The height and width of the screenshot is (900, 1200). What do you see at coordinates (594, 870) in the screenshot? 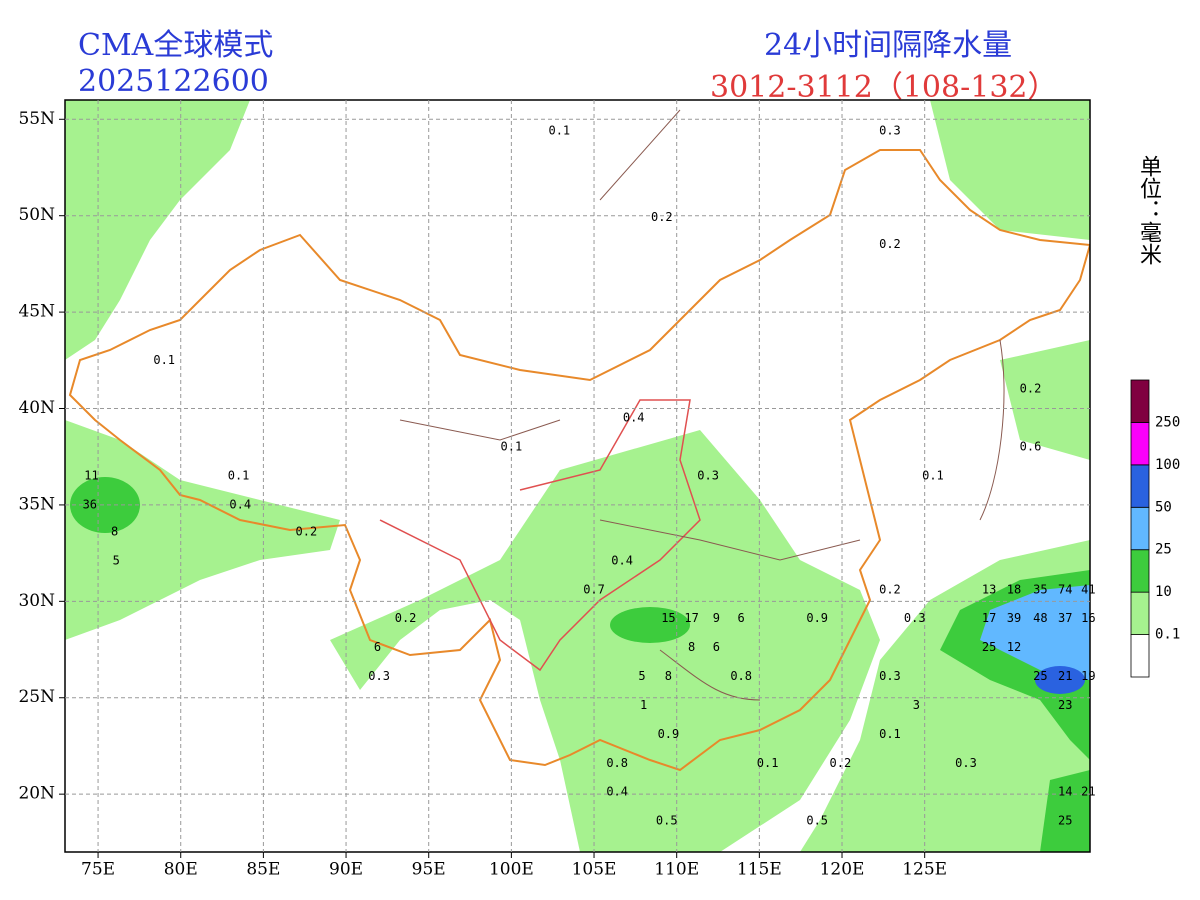
I see `lon-tick-label: 105E` at bounding box center [594, 870].